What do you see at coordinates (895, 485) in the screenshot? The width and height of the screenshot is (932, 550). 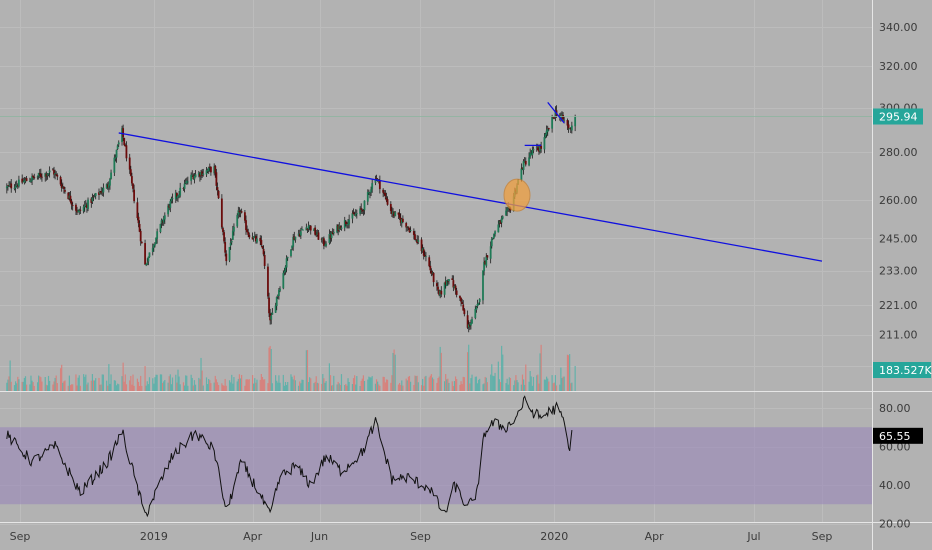 I see `rsi-tick-label: 40.00` at bounding box center [895, 485].